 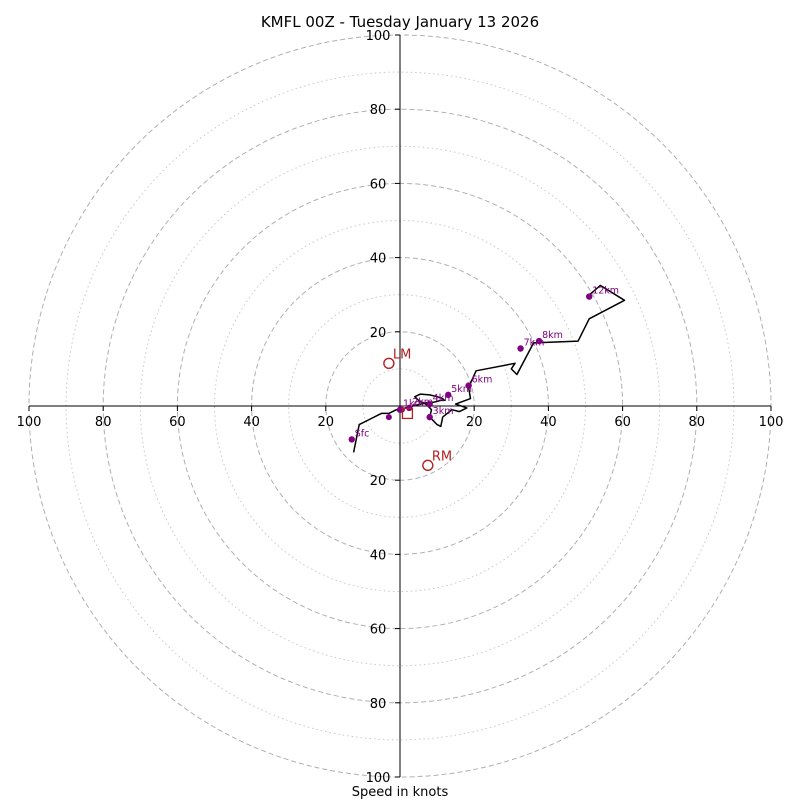 I want to click on storm-motion-layer: LM RM, so click(x=417, y=409).